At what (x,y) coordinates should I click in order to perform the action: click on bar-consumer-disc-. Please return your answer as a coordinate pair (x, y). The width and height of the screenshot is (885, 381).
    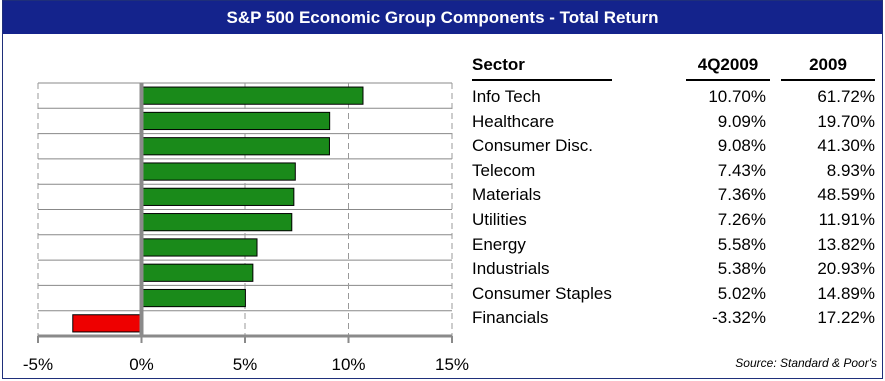
    Looking at the image, I should click on (235, 146).